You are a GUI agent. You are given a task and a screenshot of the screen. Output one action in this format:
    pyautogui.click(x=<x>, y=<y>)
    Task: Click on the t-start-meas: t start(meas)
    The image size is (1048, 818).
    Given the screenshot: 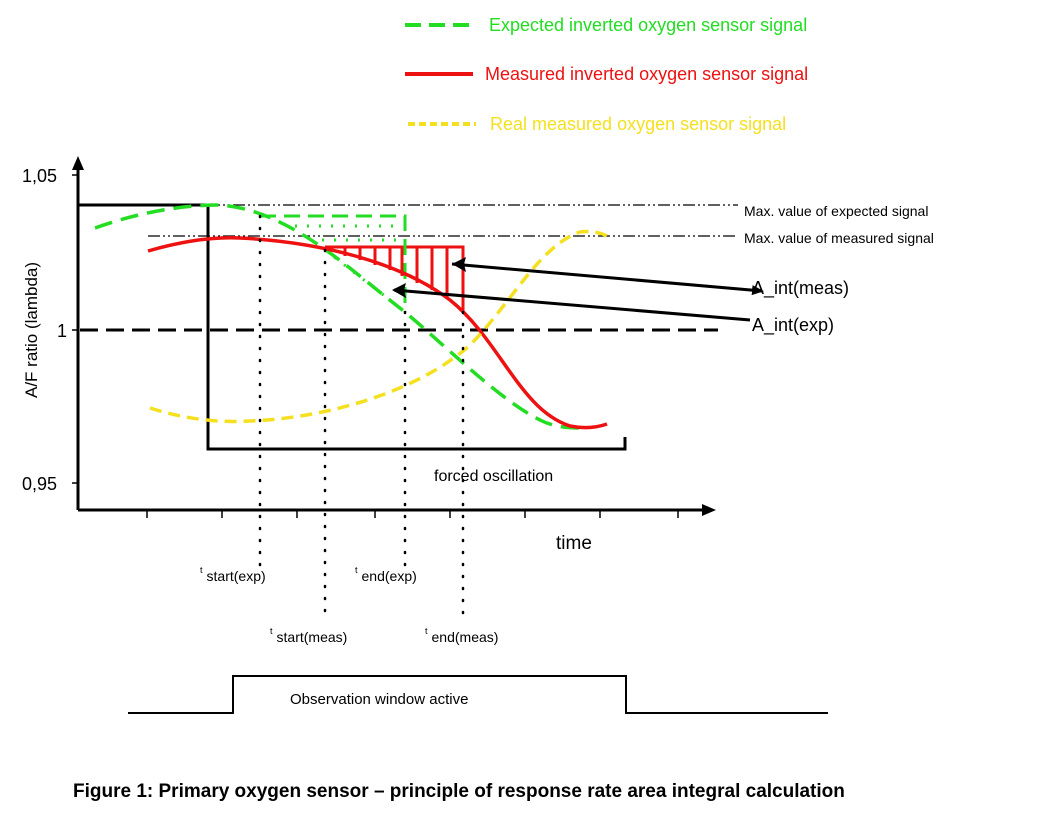 What is the action you would take?
    pyautogui.click(x=308, y=635)
    